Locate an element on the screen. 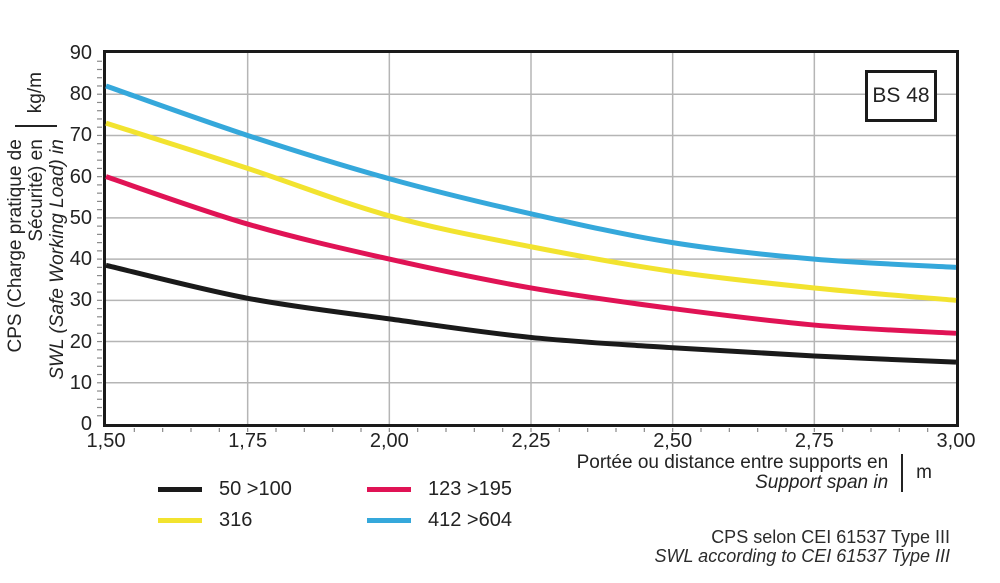  x-axis-unit: m is located at coordinates (924, 472).